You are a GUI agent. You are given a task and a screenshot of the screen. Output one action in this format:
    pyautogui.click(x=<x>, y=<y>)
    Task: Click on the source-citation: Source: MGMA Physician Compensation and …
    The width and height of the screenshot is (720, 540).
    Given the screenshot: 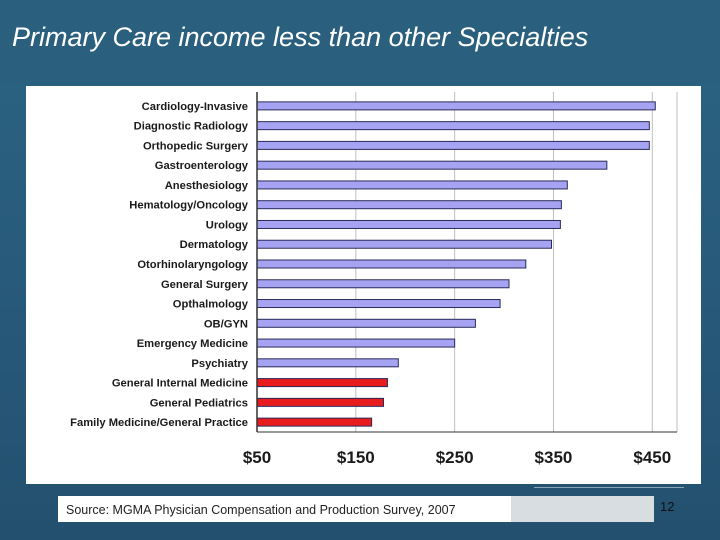 What is the action you would take?
    pyautogui.click(x=261, y=510)
    